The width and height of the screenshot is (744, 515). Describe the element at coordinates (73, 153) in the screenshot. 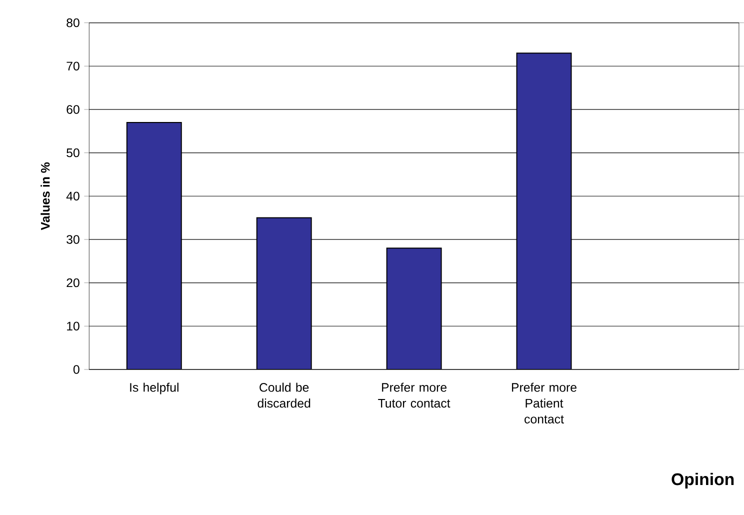

I see `y-tick-label: 50` at that location.